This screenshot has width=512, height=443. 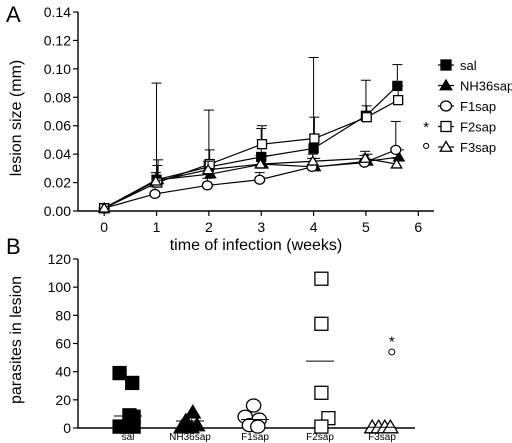 What do you see at coordinates (63, 372) in the screenshot?
I see `y-tick-label-b: 40` at bounding box center [63, 372].